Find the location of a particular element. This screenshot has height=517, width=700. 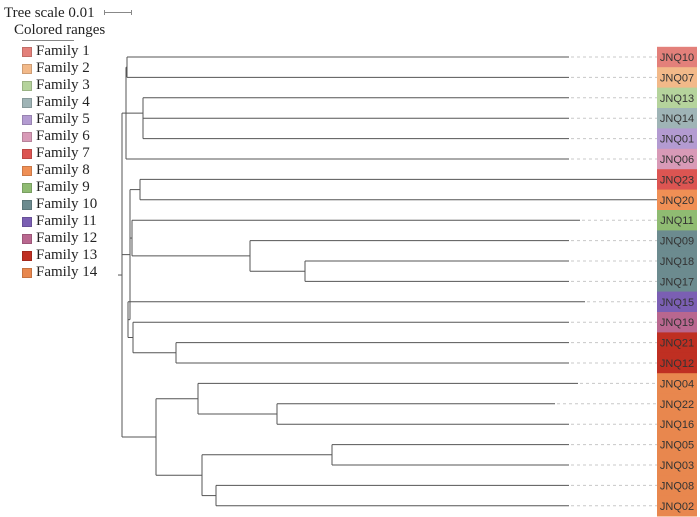

tip-label: JNQ23 is located at coordinates (677, 180).